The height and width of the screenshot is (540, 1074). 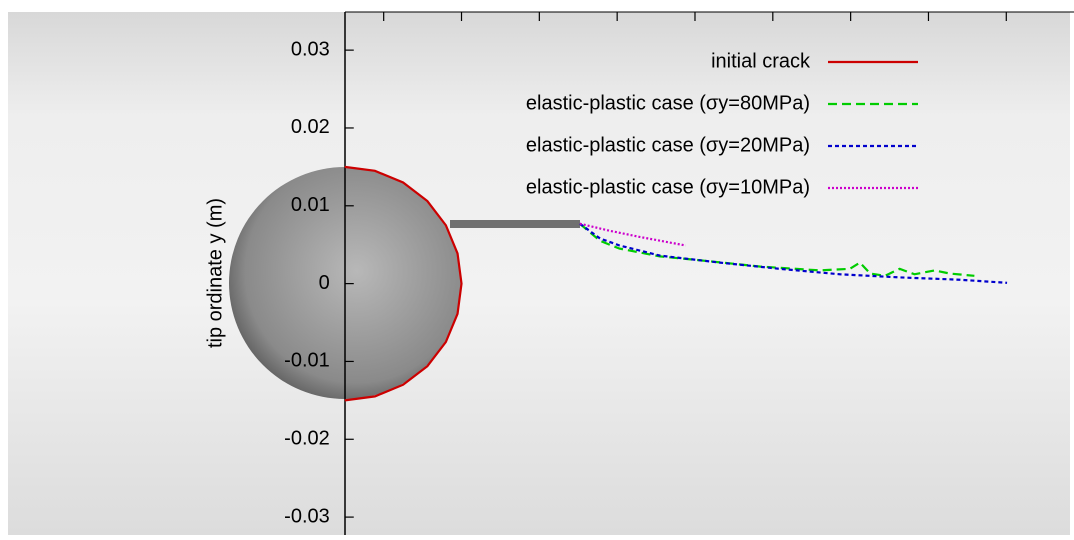 What do you see at coordinates (668, 103) in the screenshot?
I see `legend-label: elastic-plastic case (σy=80MPa)` at bounding box center [668, 103].